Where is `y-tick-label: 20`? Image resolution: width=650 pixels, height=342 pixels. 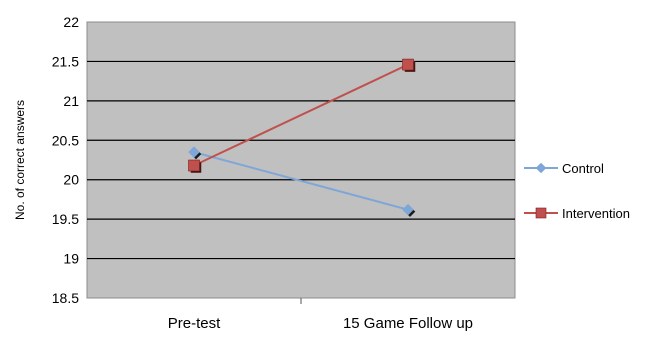
y-tick-label: 20 is located at coordinates (71, 180).